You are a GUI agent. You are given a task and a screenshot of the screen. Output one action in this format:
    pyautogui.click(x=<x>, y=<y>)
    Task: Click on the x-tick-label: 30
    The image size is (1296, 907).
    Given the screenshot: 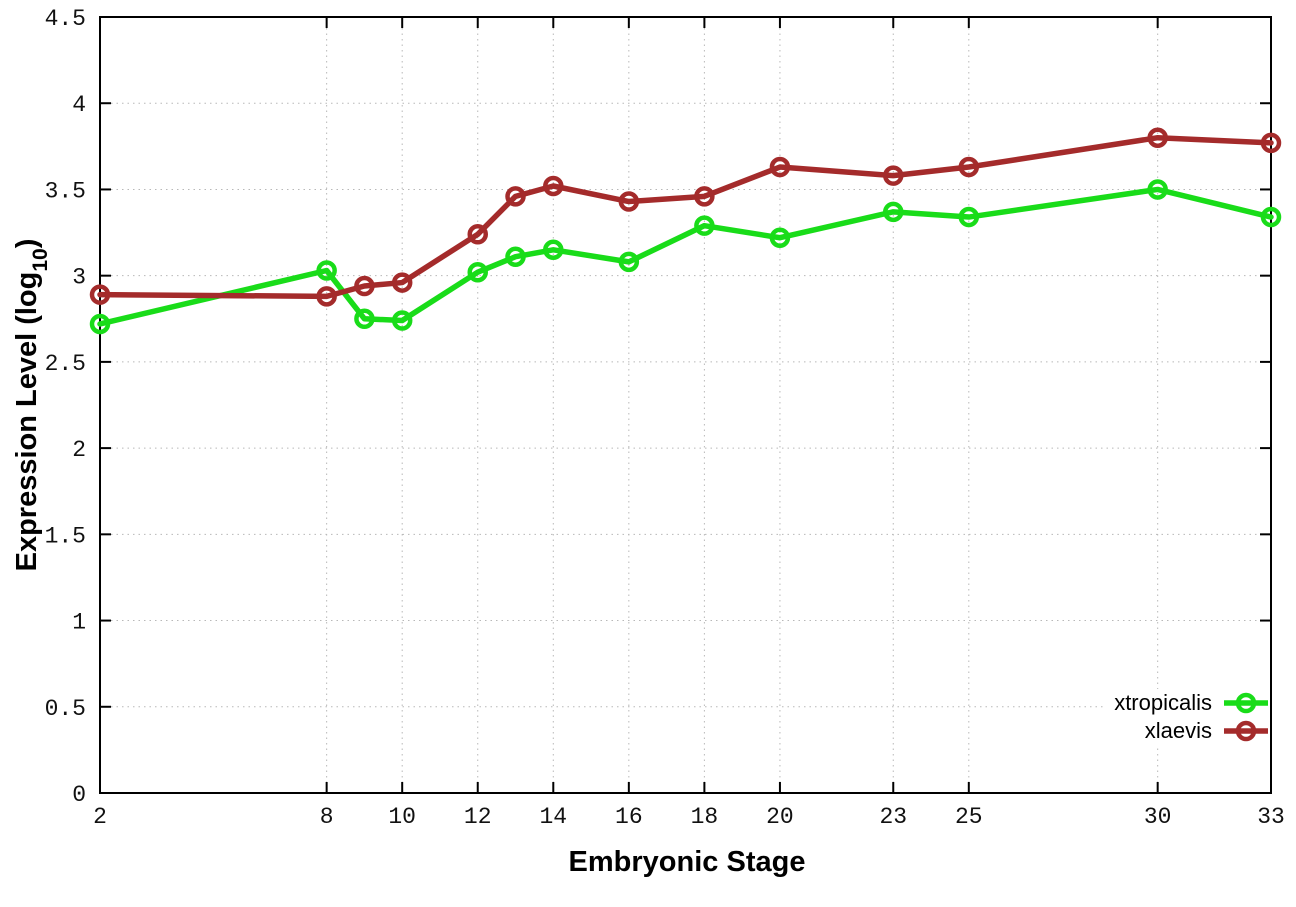 What is the action you would take?
    pyautogui.click(x=1158, y=817)
    